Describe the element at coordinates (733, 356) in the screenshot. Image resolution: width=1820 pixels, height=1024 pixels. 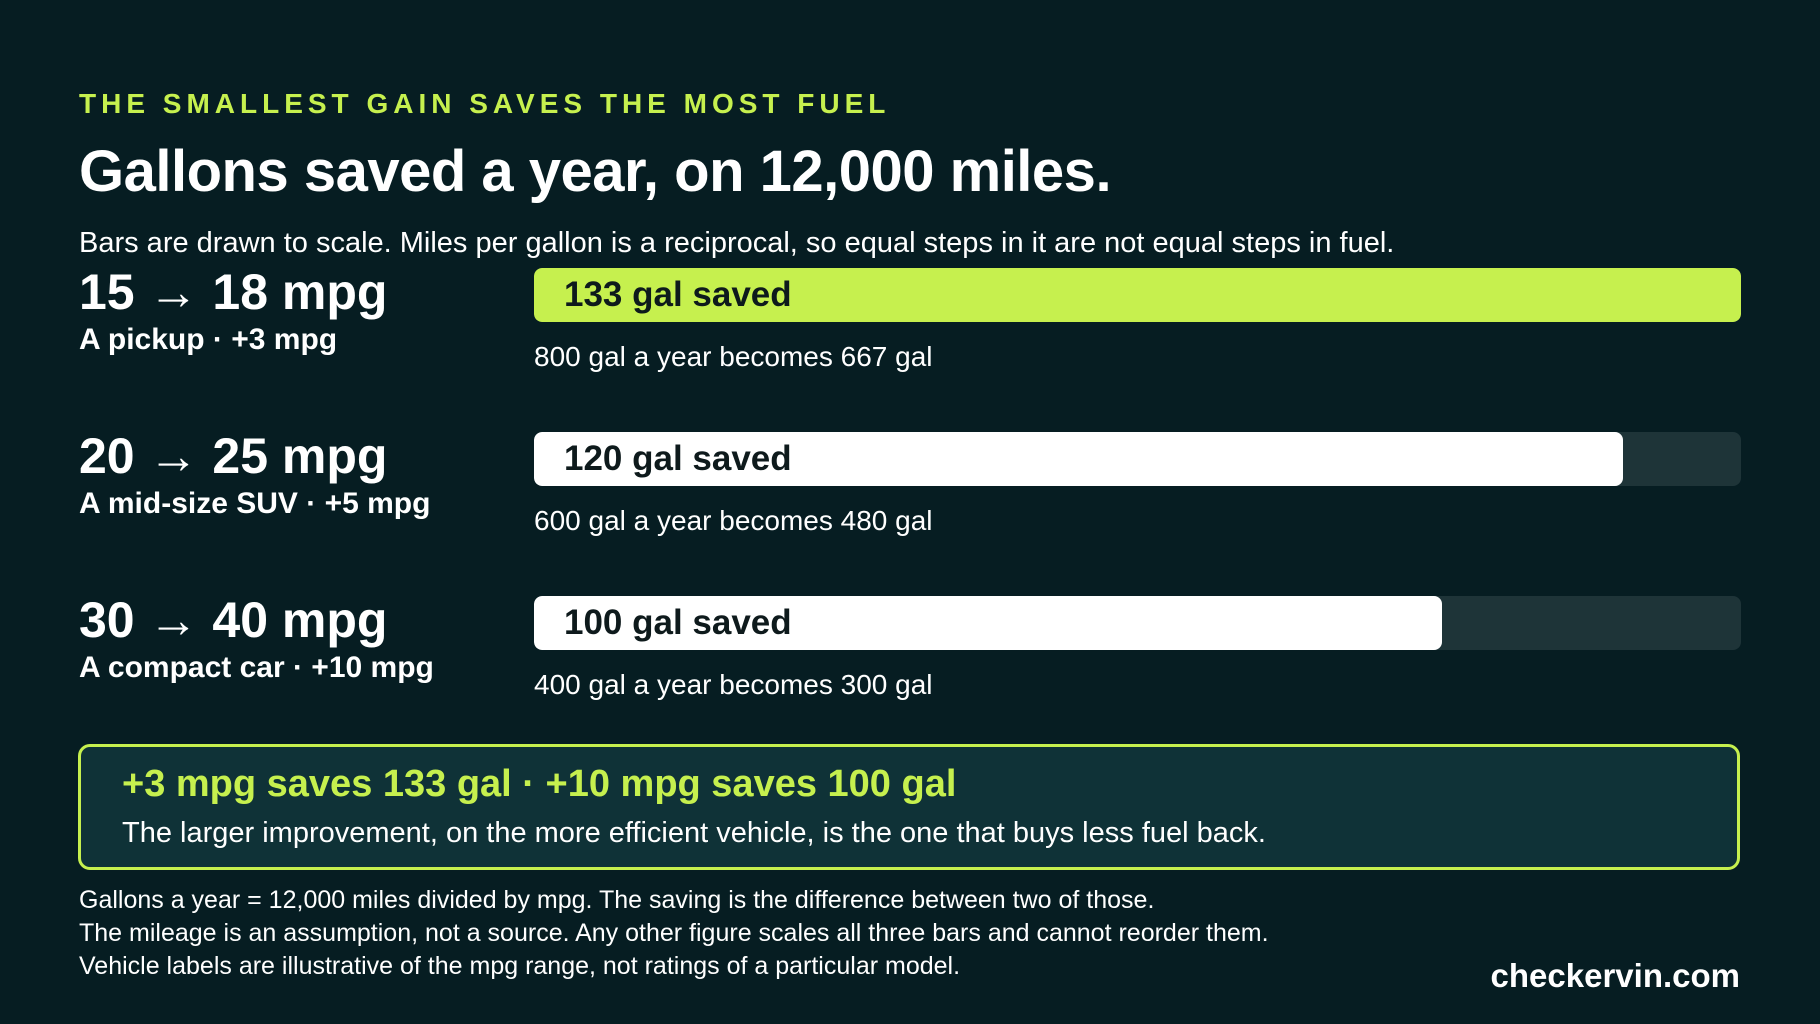
I see `row-note: 800 gal a year becomes 667 gal` at that location.